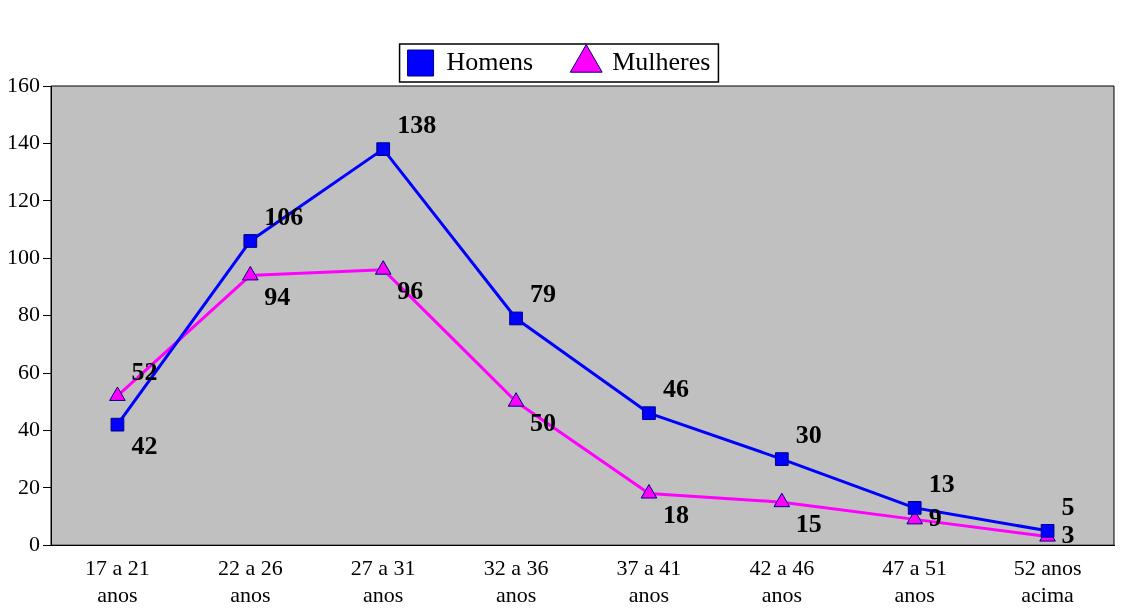  Describe the element at coordinates (117, 581) in the screenshot. I see `x-tick-label: 17 a 21 anos` at that location.